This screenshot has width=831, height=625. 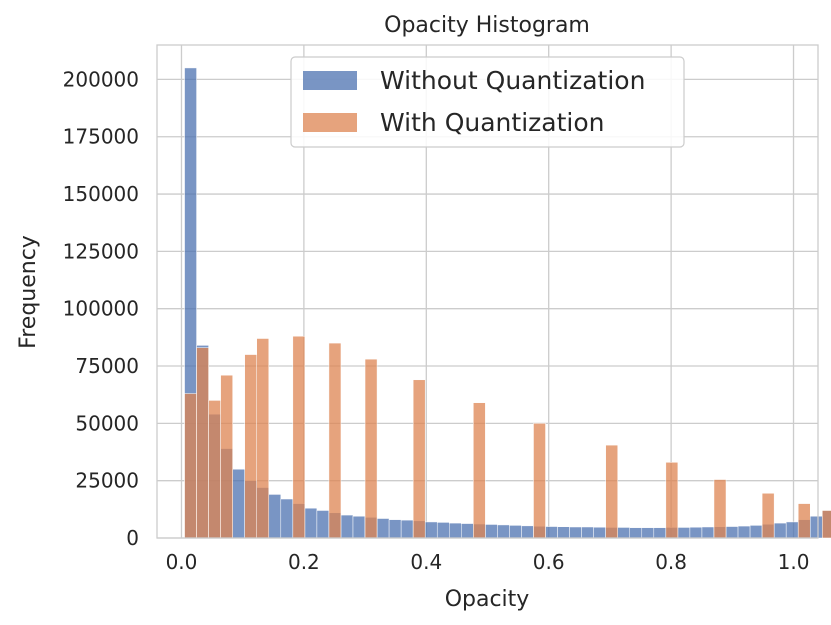 What do you see at coordinates (330, 122) in the screenshot?
I see `legend-swatch-with-quantization` at bounding box center [330, 122].